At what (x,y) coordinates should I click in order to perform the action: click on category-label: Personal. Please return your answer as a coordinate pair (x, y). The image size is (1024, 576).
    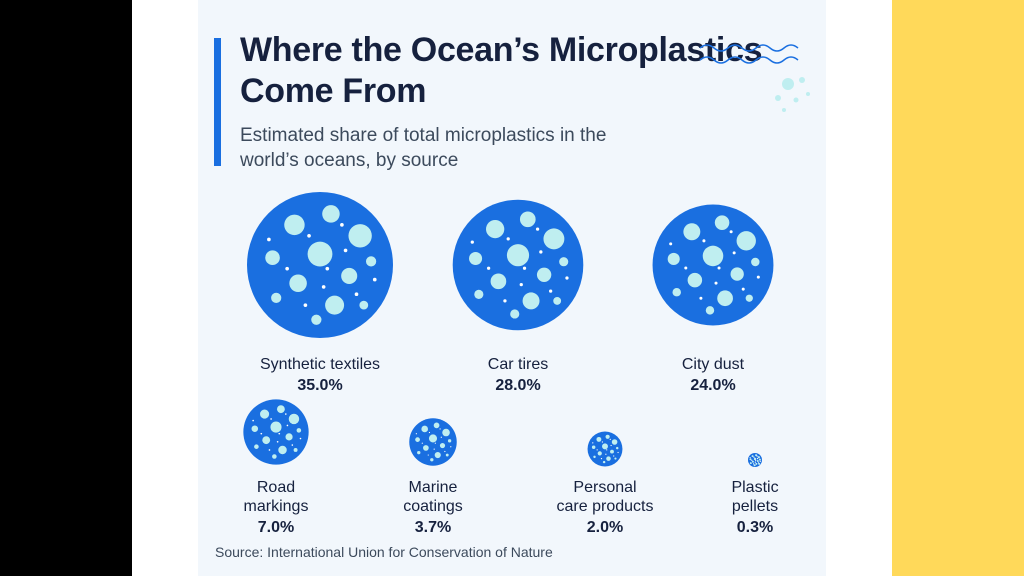
    Looking at the image, I should click on (604, 487).